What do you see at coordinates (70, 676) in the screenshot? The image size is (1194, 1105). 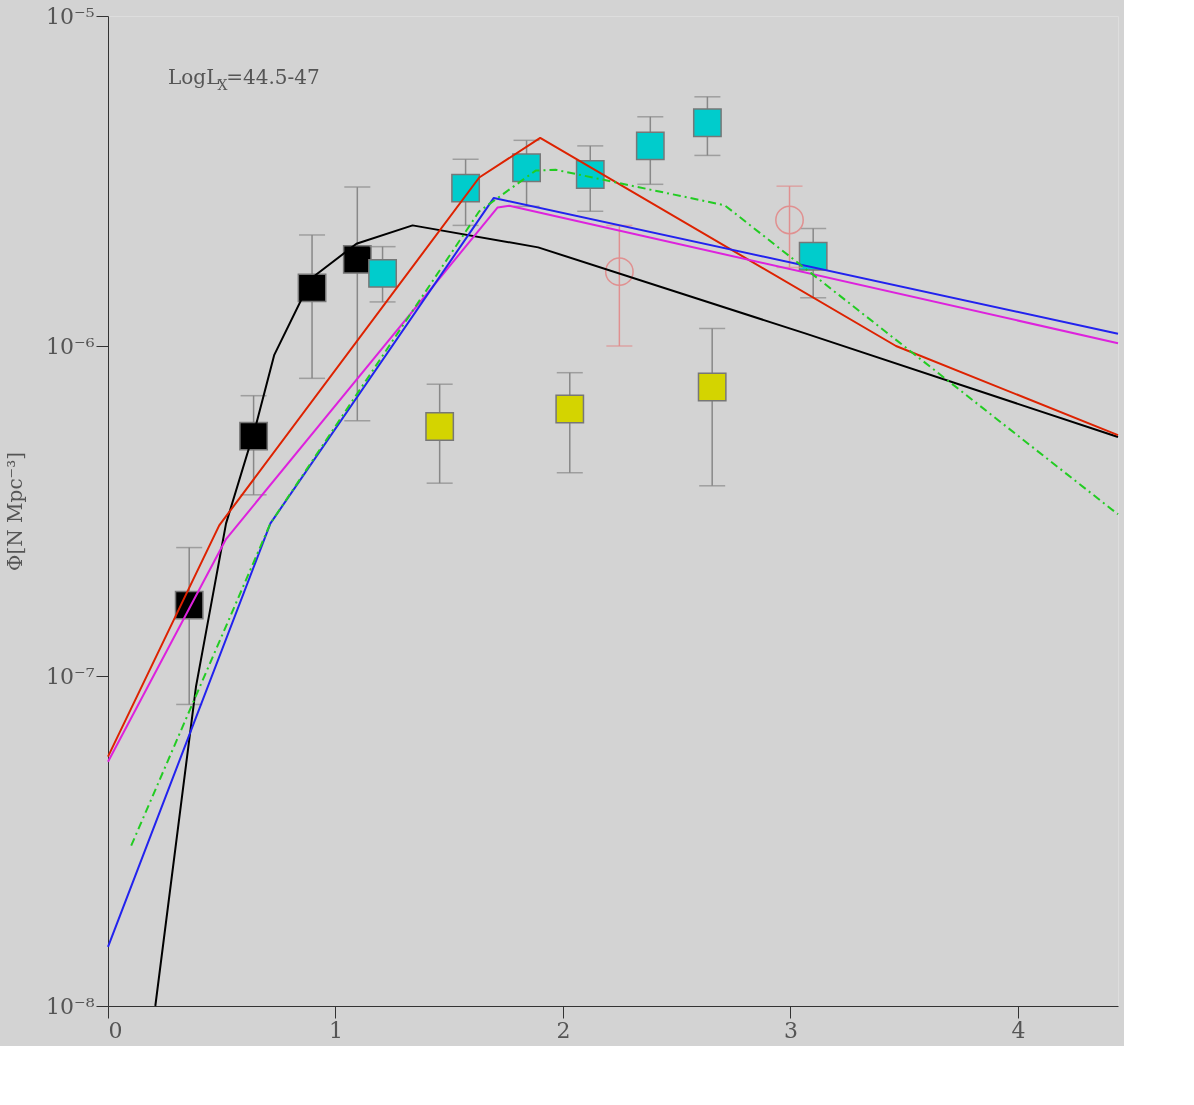 I see `y-tick-label: 10⁻⁷` at bounding box center [70, 676].